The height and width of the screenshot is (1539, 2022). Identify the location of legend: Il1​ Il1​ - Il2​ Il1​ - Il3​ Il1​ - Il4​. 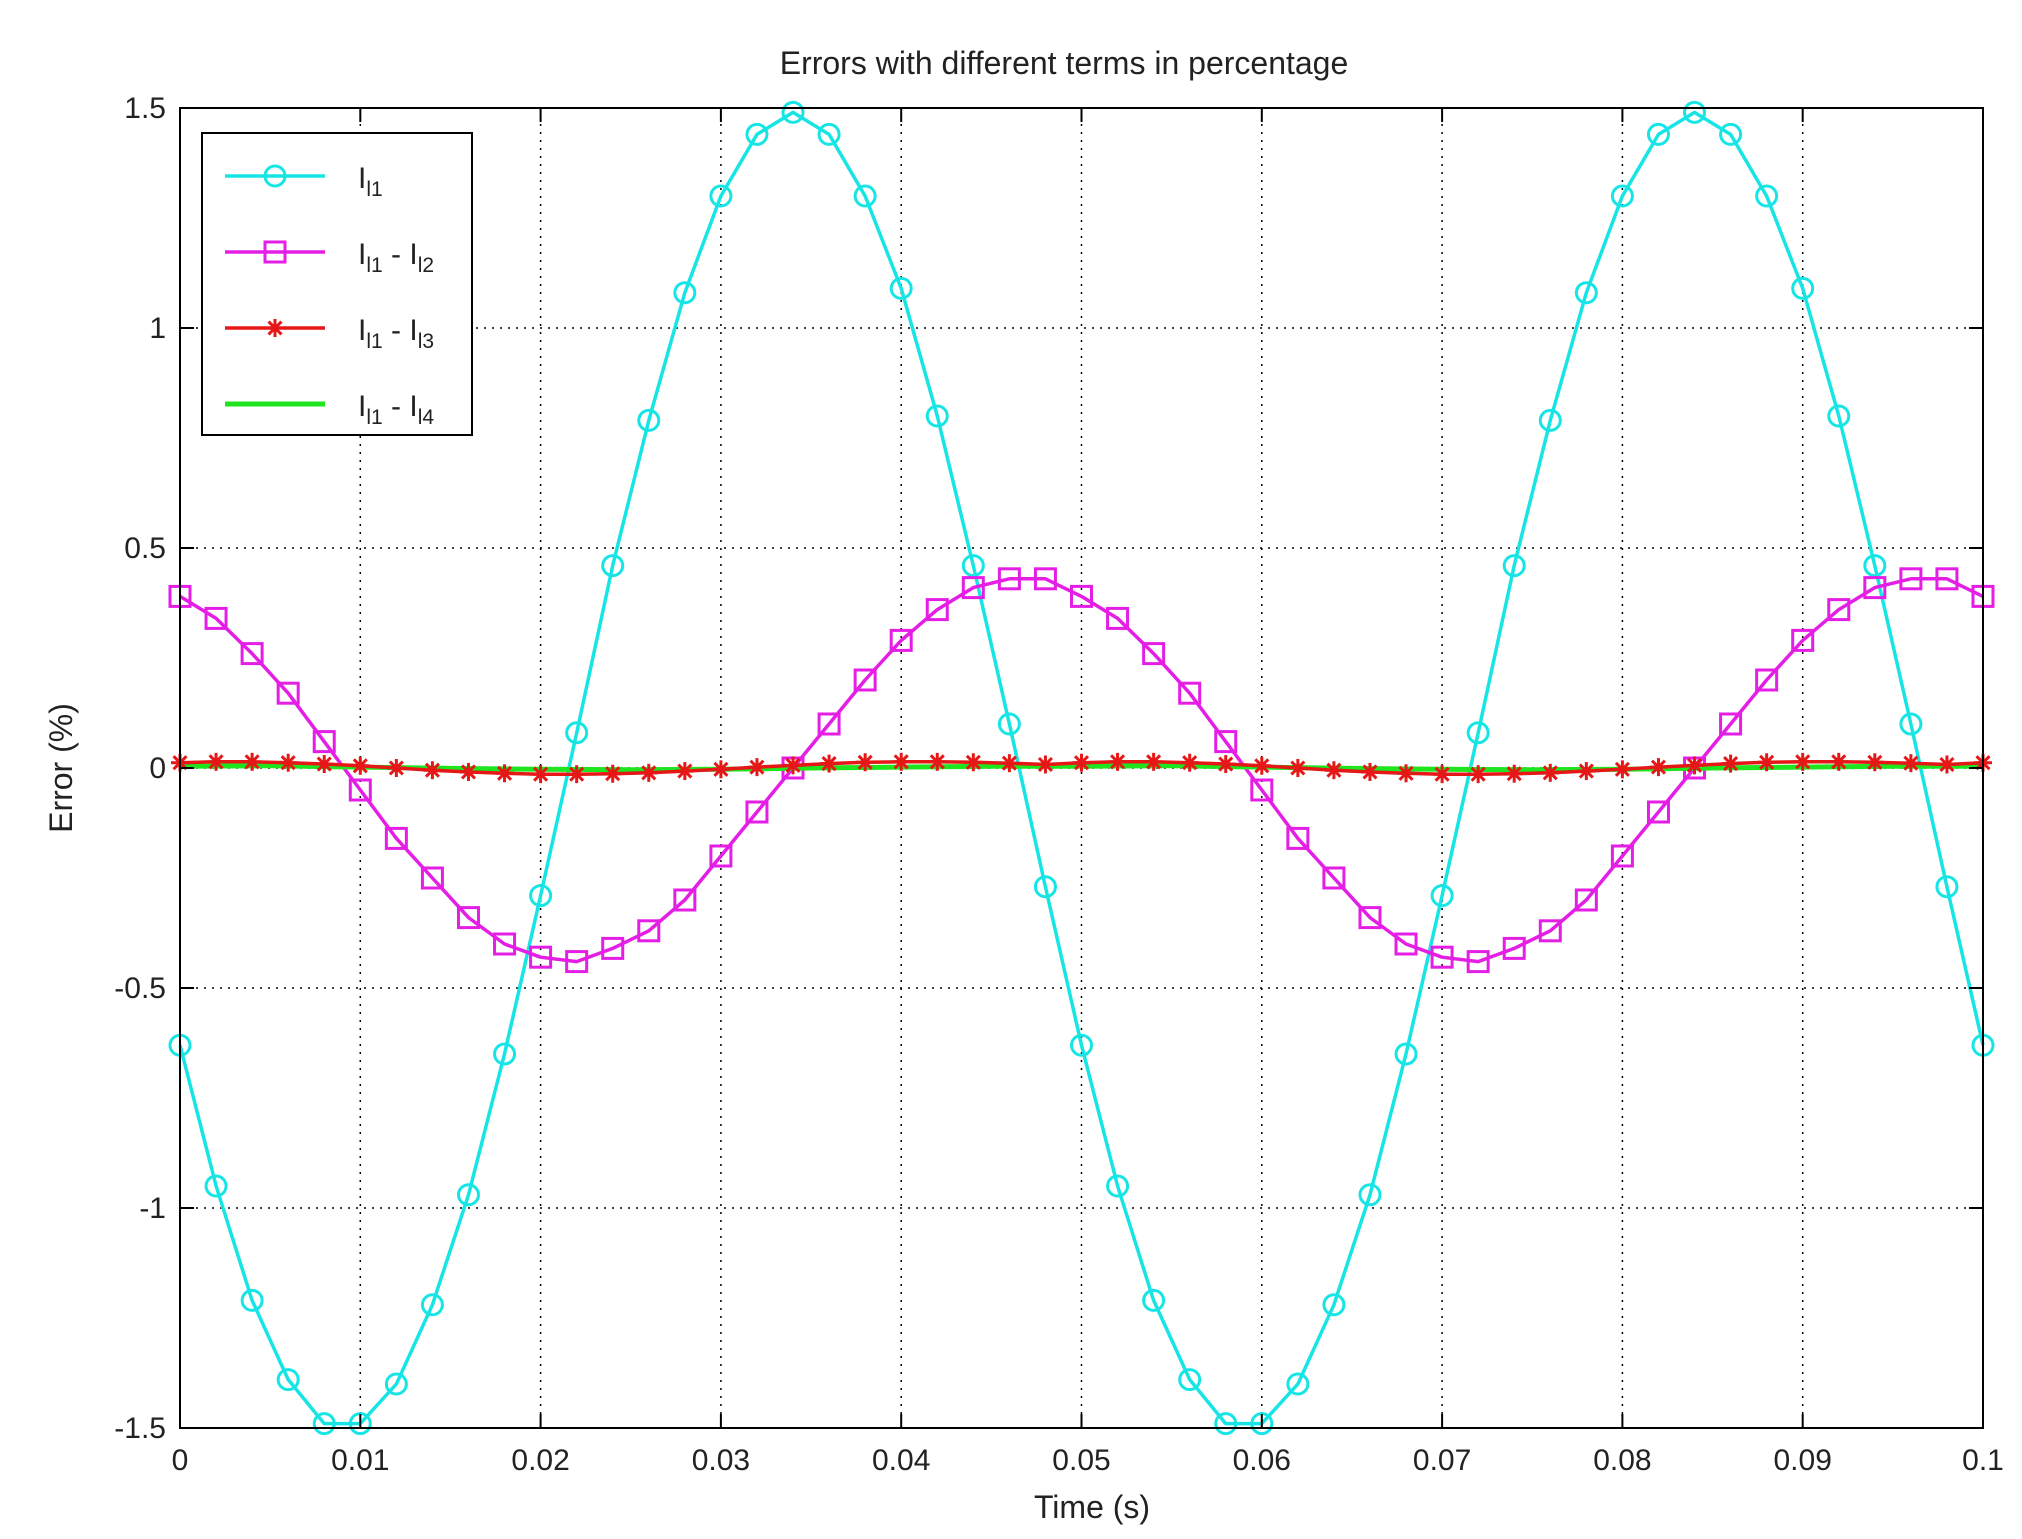
(337, 284).